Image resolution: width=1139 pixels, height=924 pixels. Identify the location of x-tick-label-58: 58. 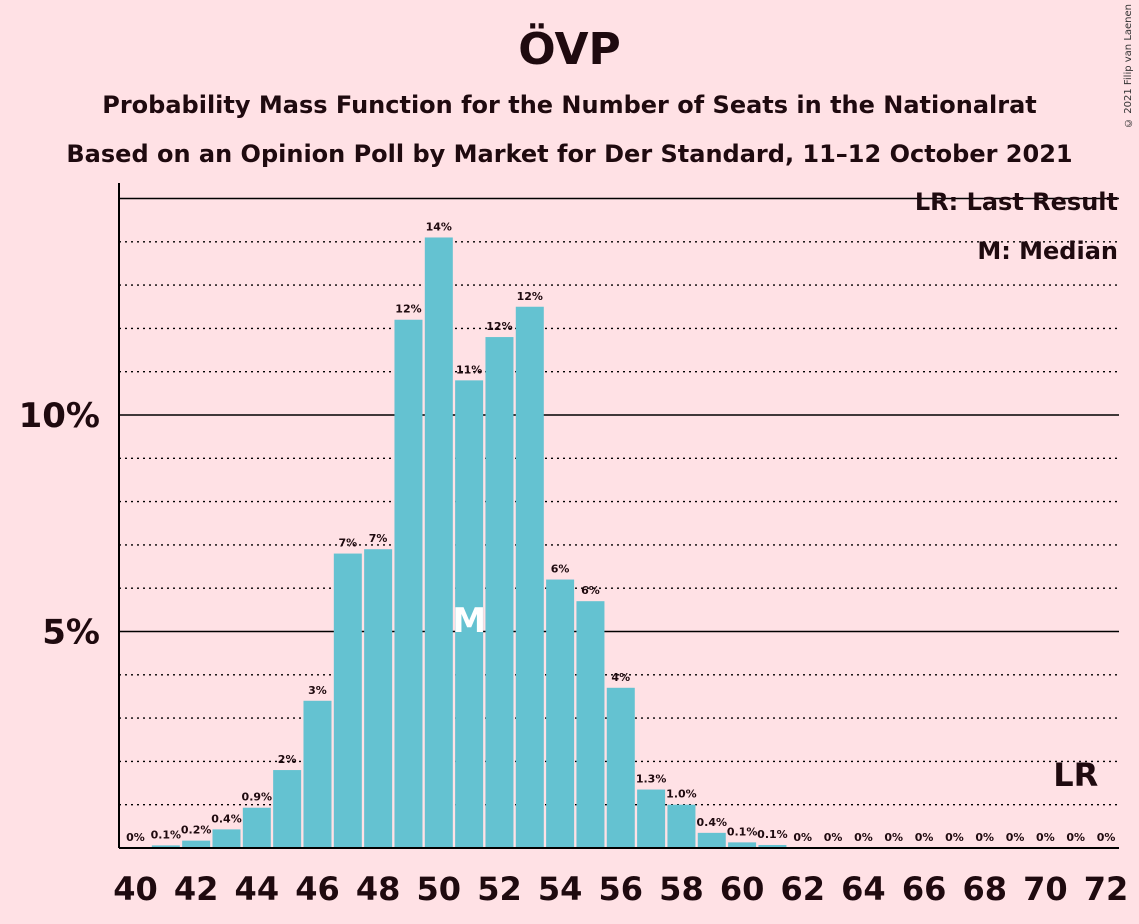
(681, 889).